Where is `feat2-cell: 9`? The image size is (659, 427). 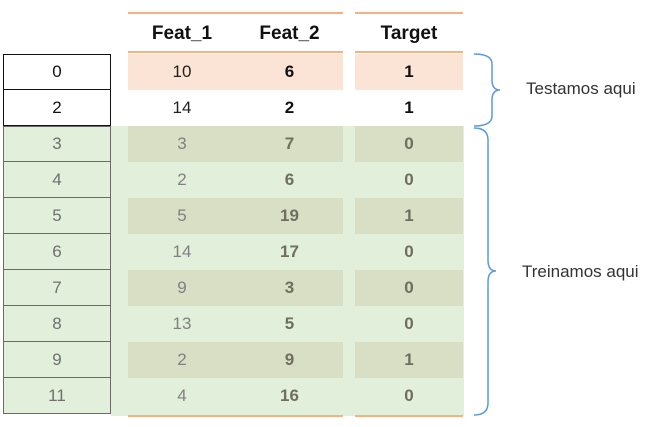
feat2-cell: 9 is located at coordinates (289, 359).